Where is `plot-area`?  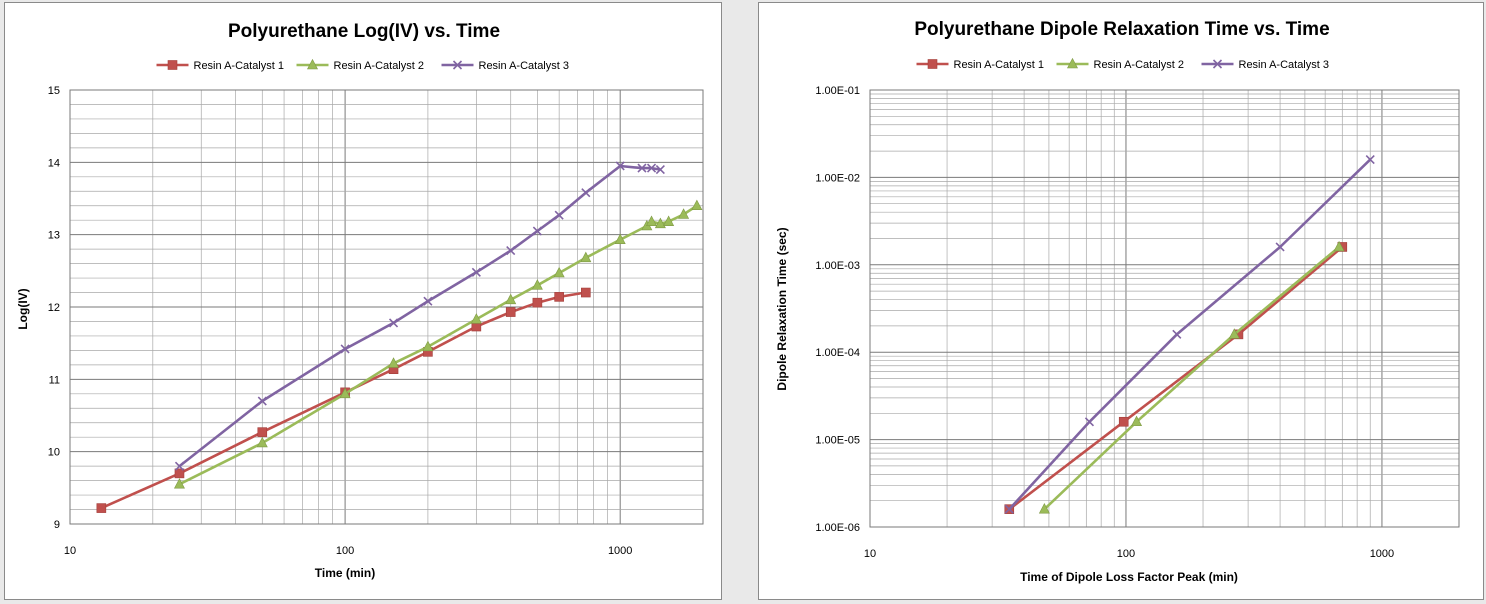 plot-area is located at coordinates (1189, 334).